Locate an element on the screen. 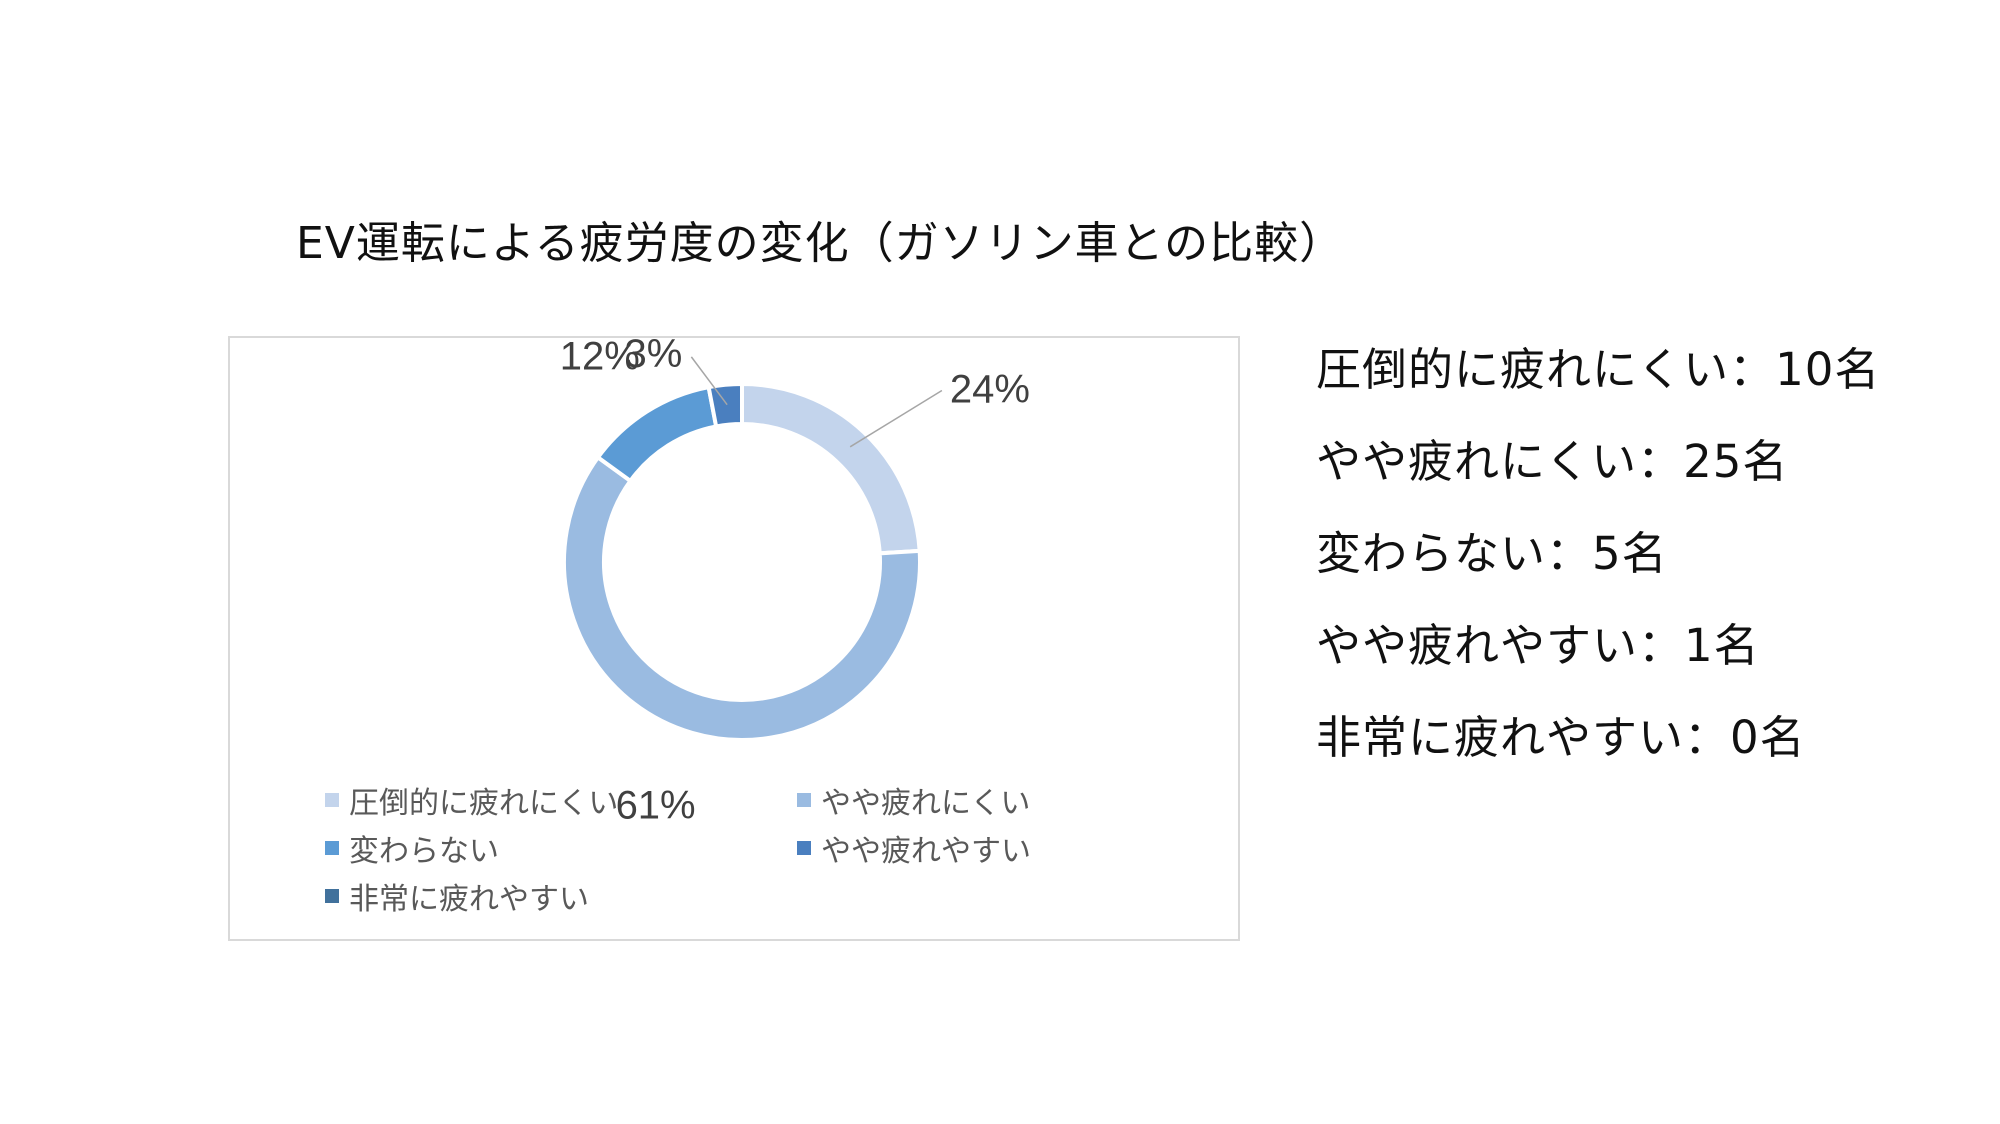 This screenshot has width=2000, height=1124. data-label: 12% is located at coordinates (600, 358).